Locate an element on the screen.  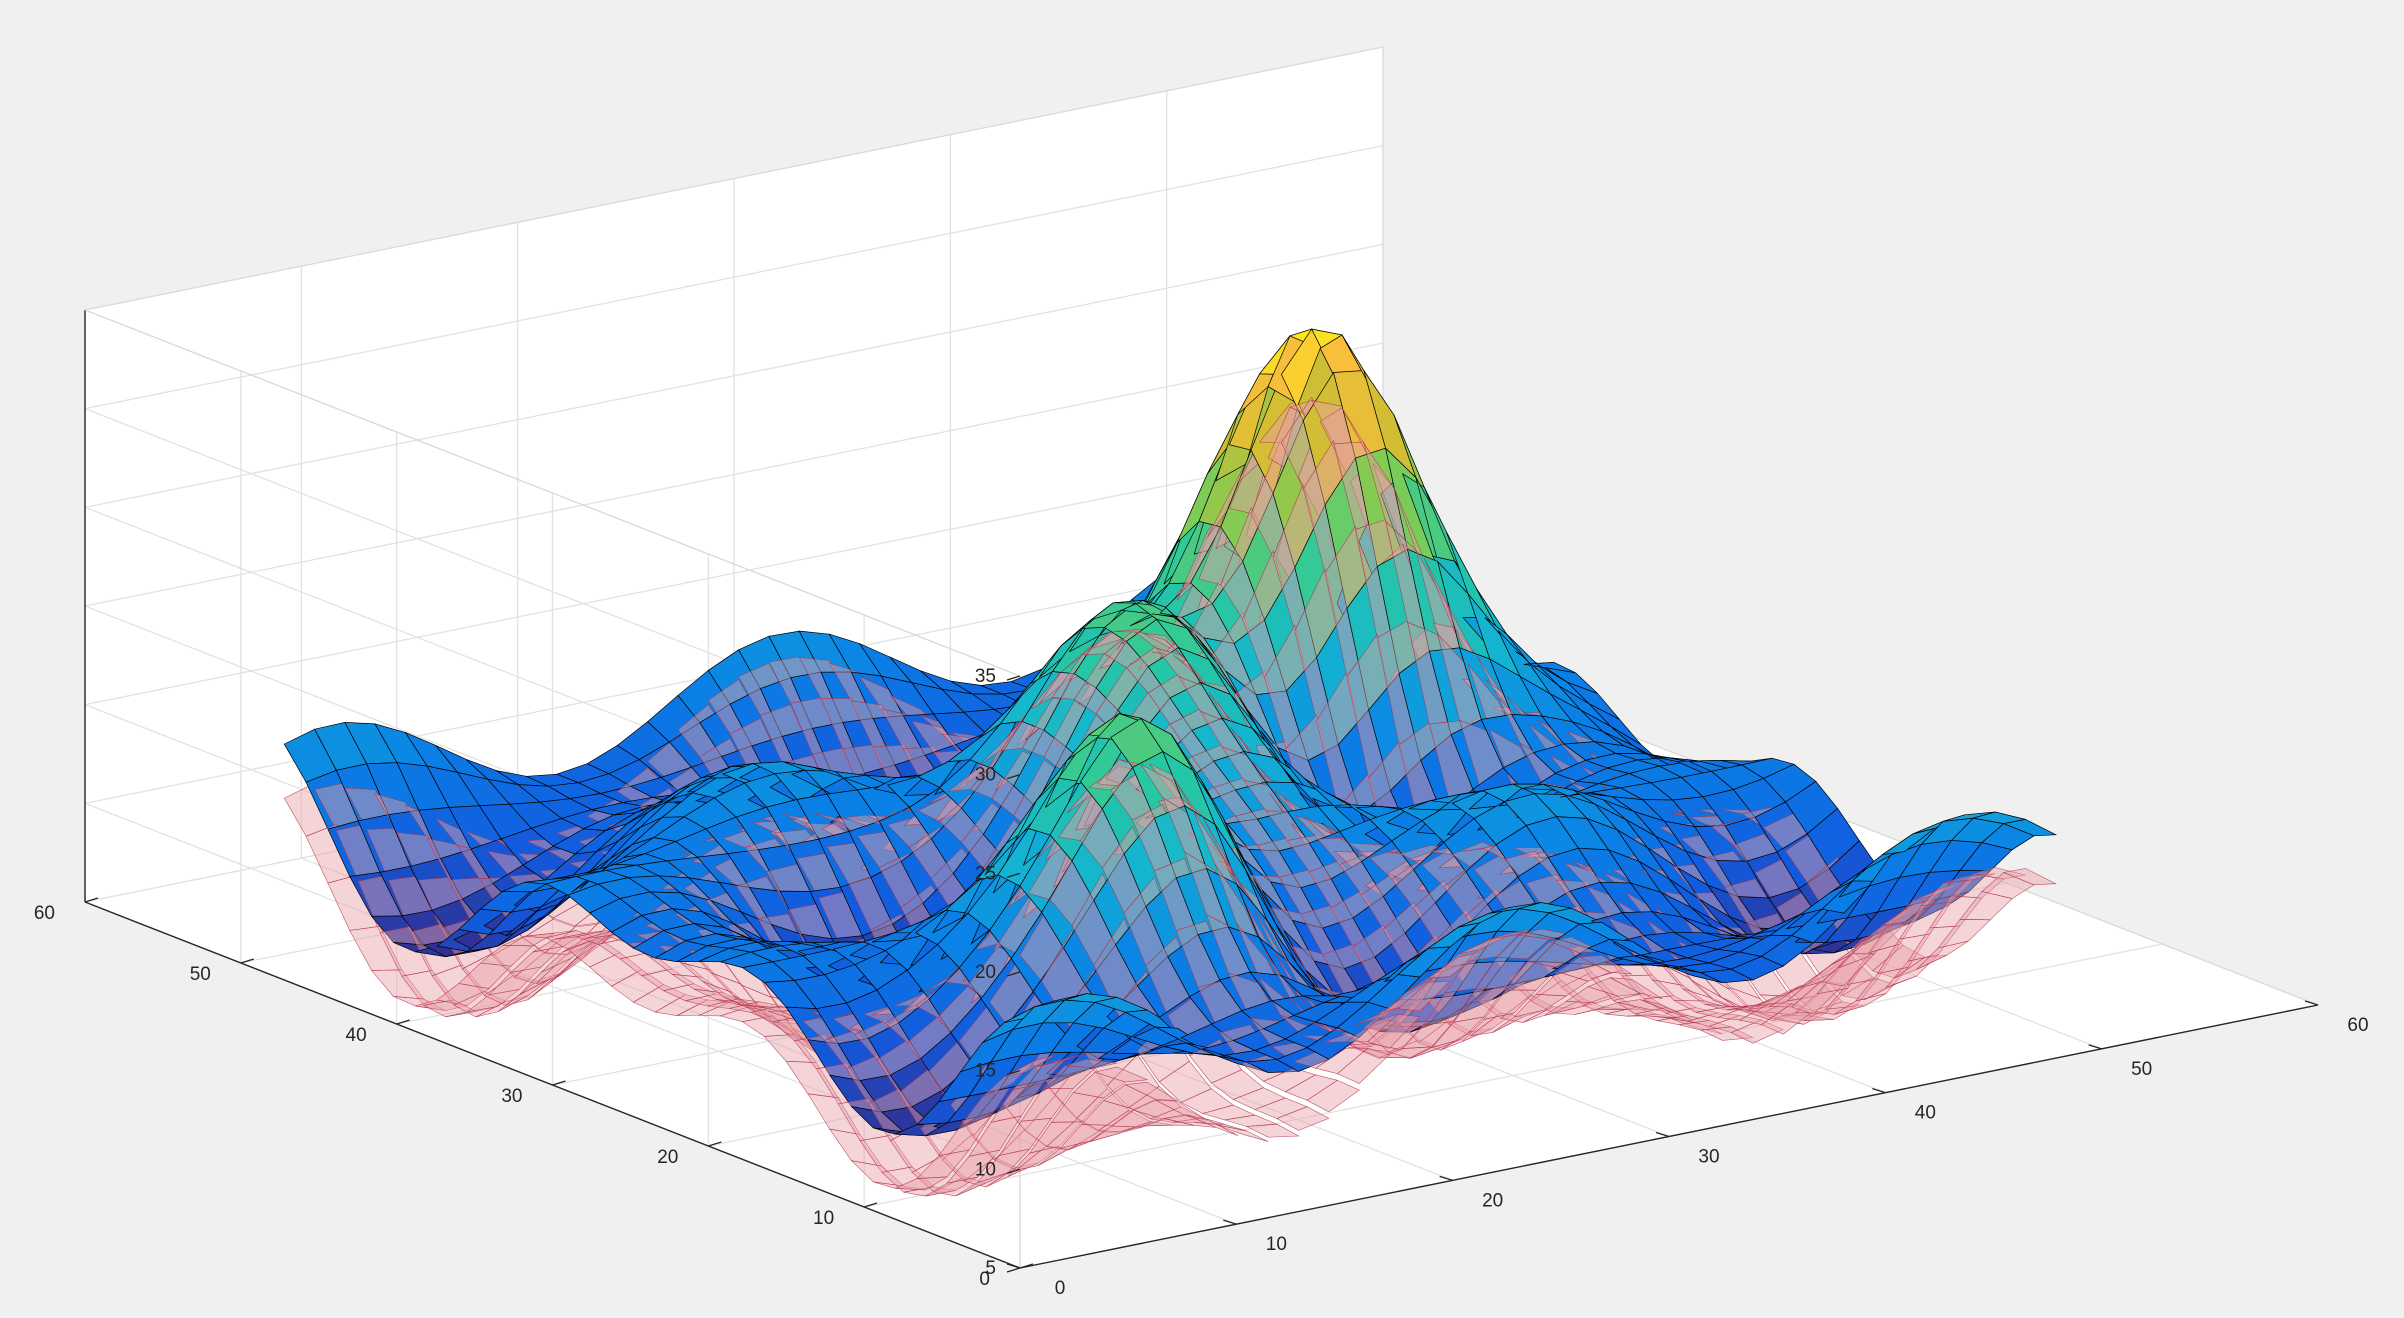
y-tick-label: 40 is located at coordinates (356, 1035).